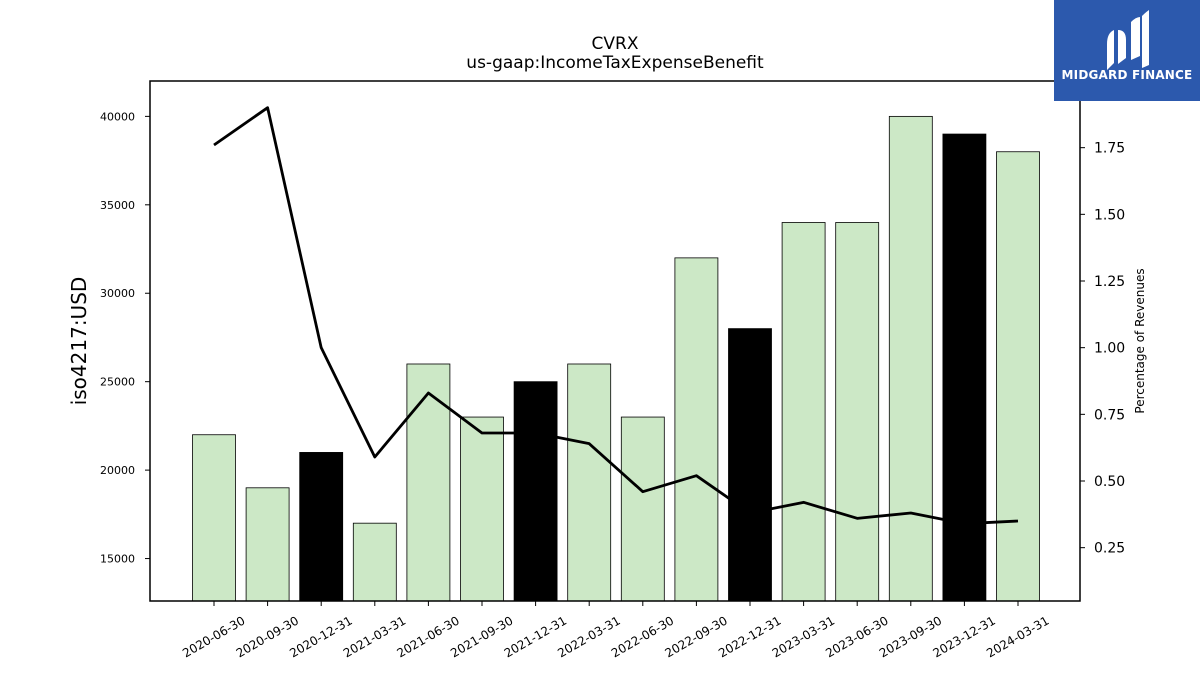 Image resolution: width=1200 pixels, height=675 pixels. Describe the element at coordinates (1140, 340) in the screenshot. I see `y2-axis-label: Percentage of Revenues` at that location.